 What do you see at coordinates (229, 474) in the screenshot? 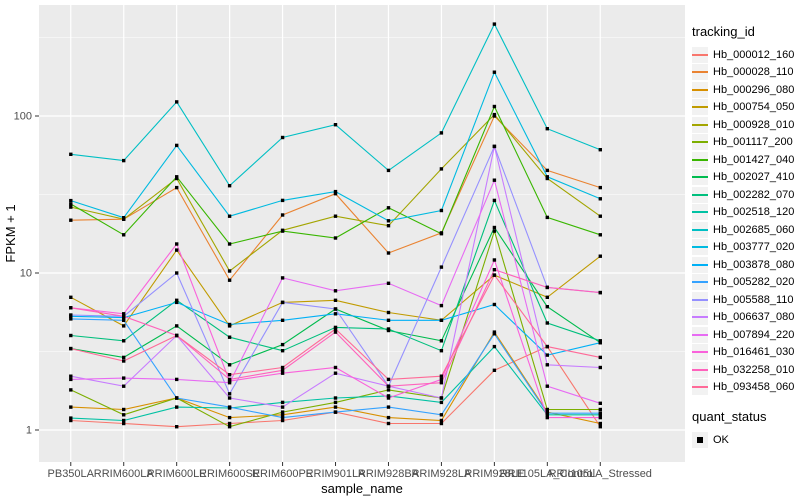
I see `x-tick-label: RRIM600SE` at bounding box center [229, 474].